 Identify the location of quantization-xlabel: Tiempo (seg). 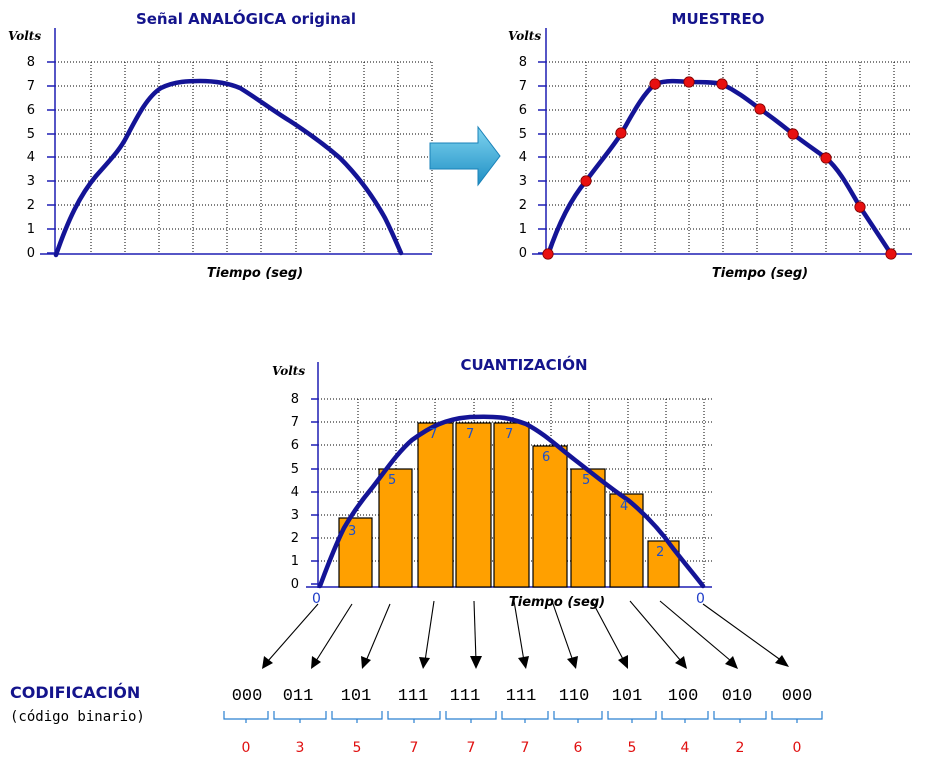
(557, 602).